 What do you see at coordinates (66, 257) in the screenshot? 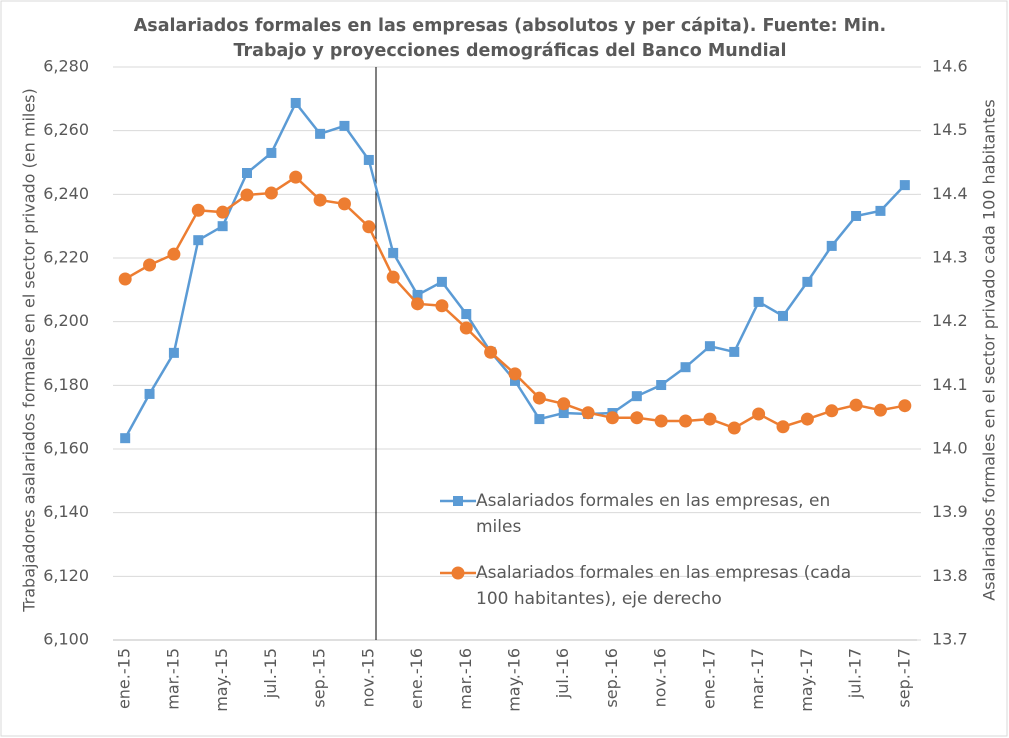
I see `y-tick-label: 6,220` at bounding box center [66, 257].